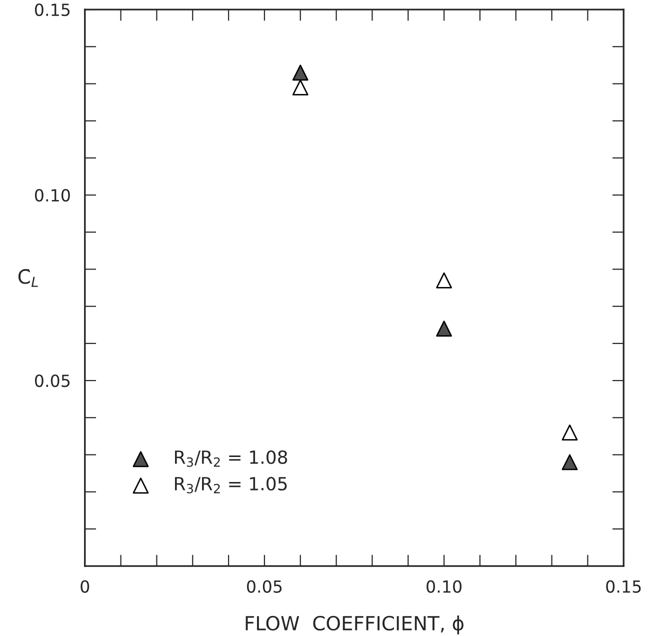 Image resolution: width=653 pixels, height=636 pixels. What do you see at coordinates (623, 586) in the screenshot?
I see `x-tick-label: 0.15` at bounding box center [623, 586].